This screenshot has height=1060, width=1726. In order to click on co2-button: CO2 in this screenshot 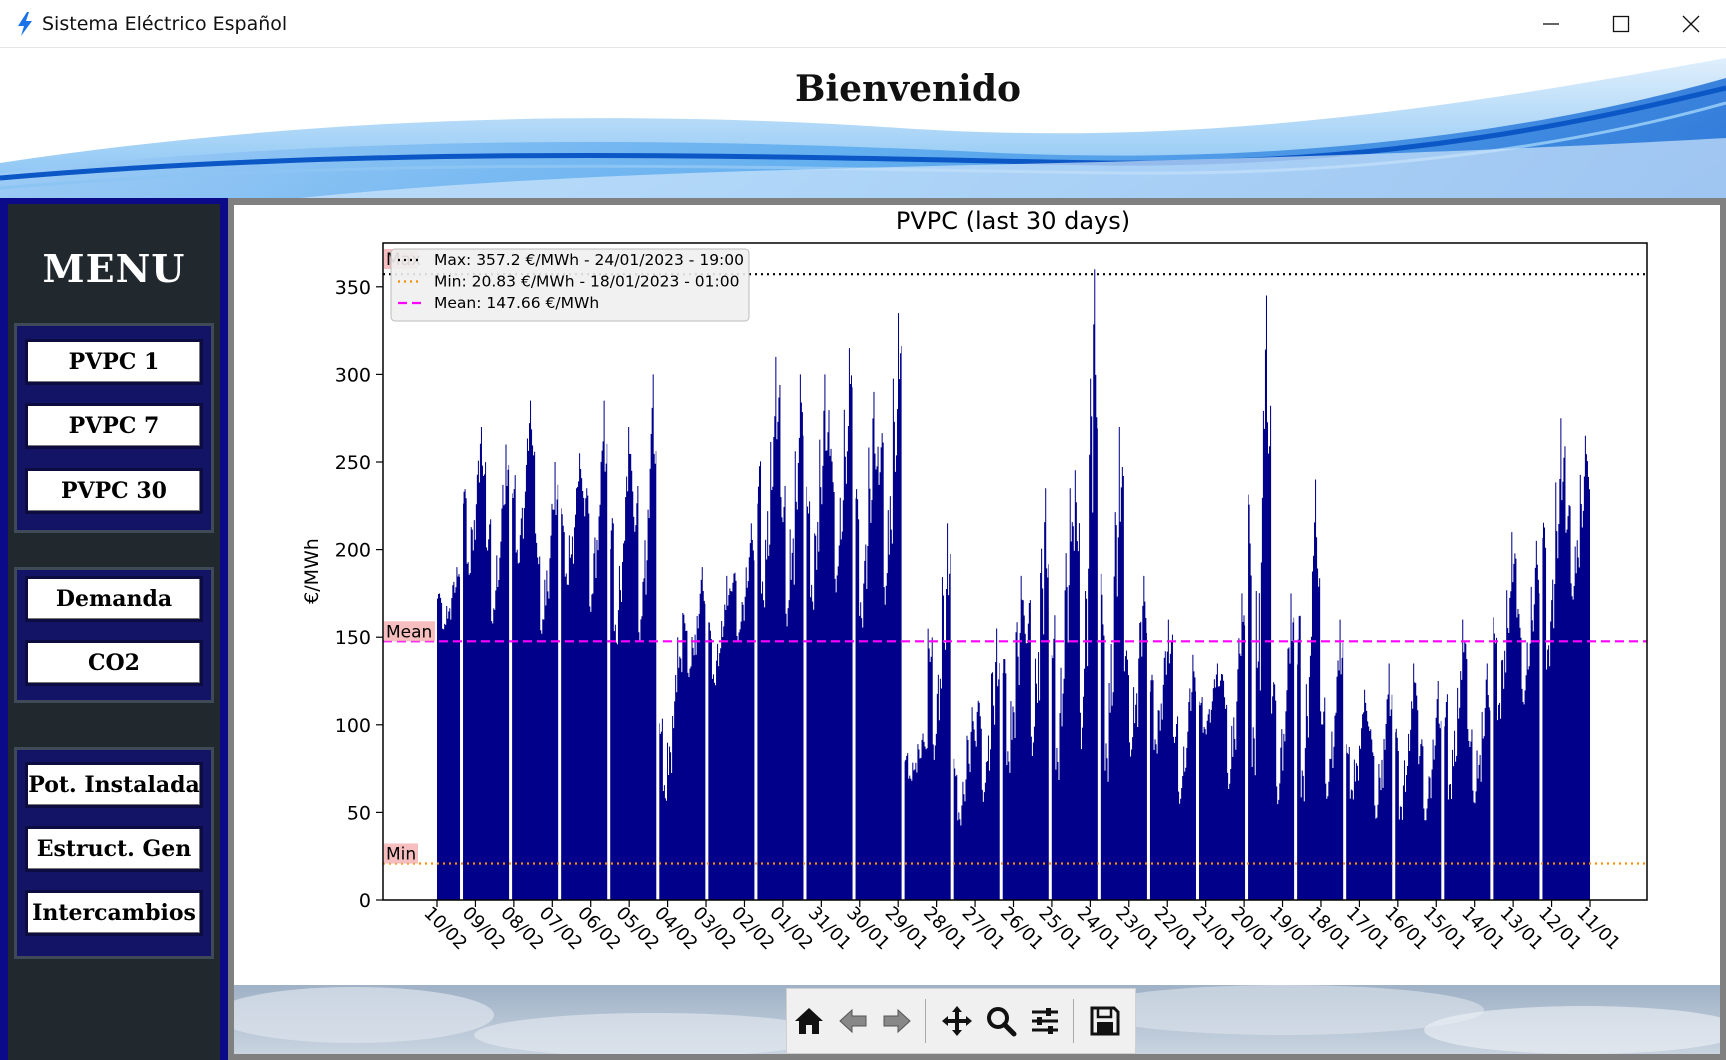, I will do `click(114, 663)`.